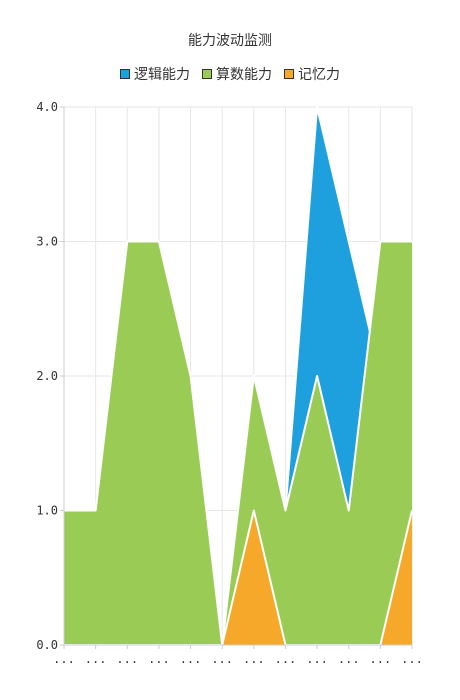 The width and height of the screenshot is (460, 700). I want to click on legend-label-logic: 逻辑能力, so click(162, 75).